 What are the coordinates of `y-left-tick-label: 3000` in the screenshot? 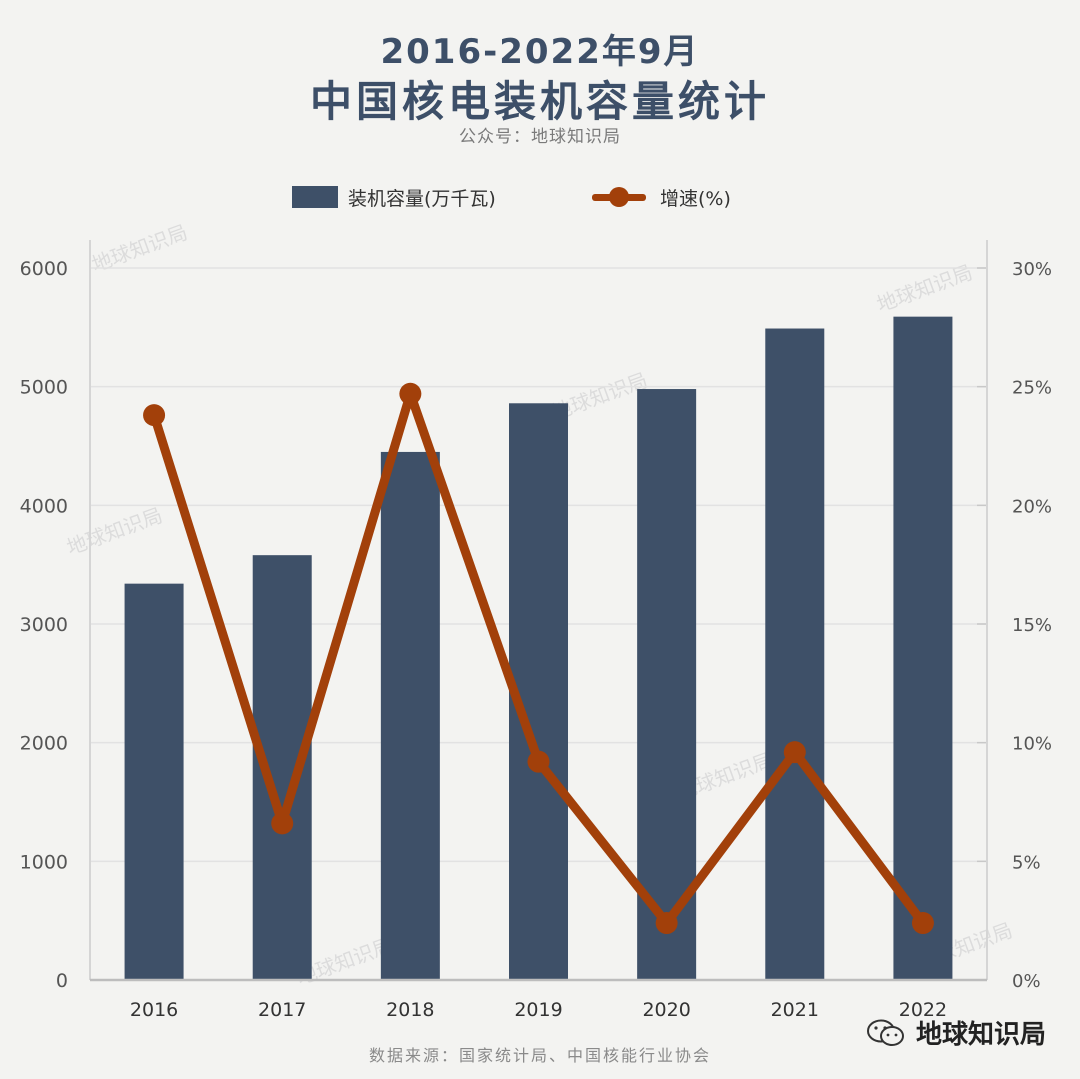 It's located at (44, 625).